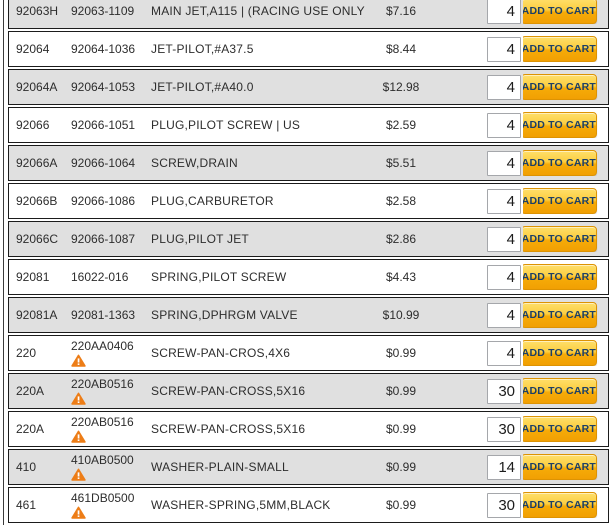 This screenshot has height=525, width=616. Describe the element at coordinates (40, 353) in the screenshot. I see `ref-cell: 220` at that location.